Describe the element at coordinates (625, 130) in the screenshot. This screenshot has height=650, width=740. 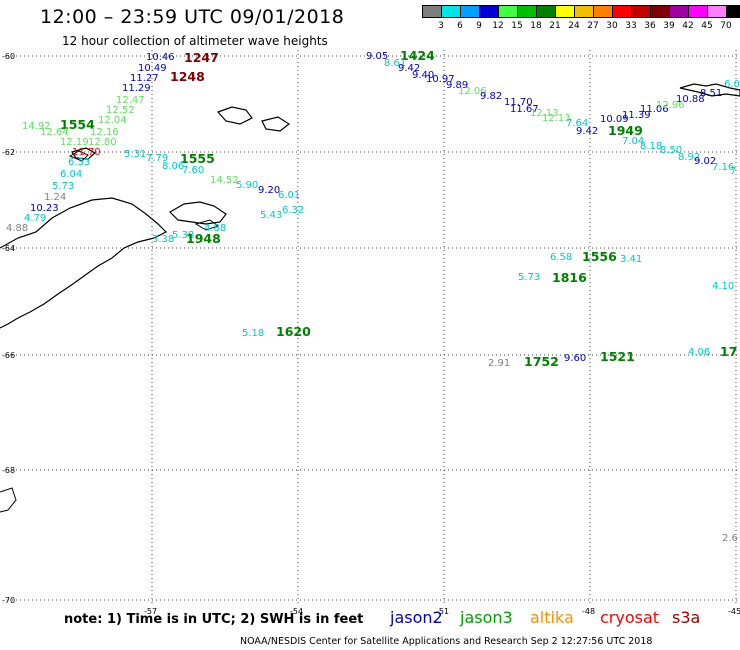
I see `time-label: 1949` at that location.